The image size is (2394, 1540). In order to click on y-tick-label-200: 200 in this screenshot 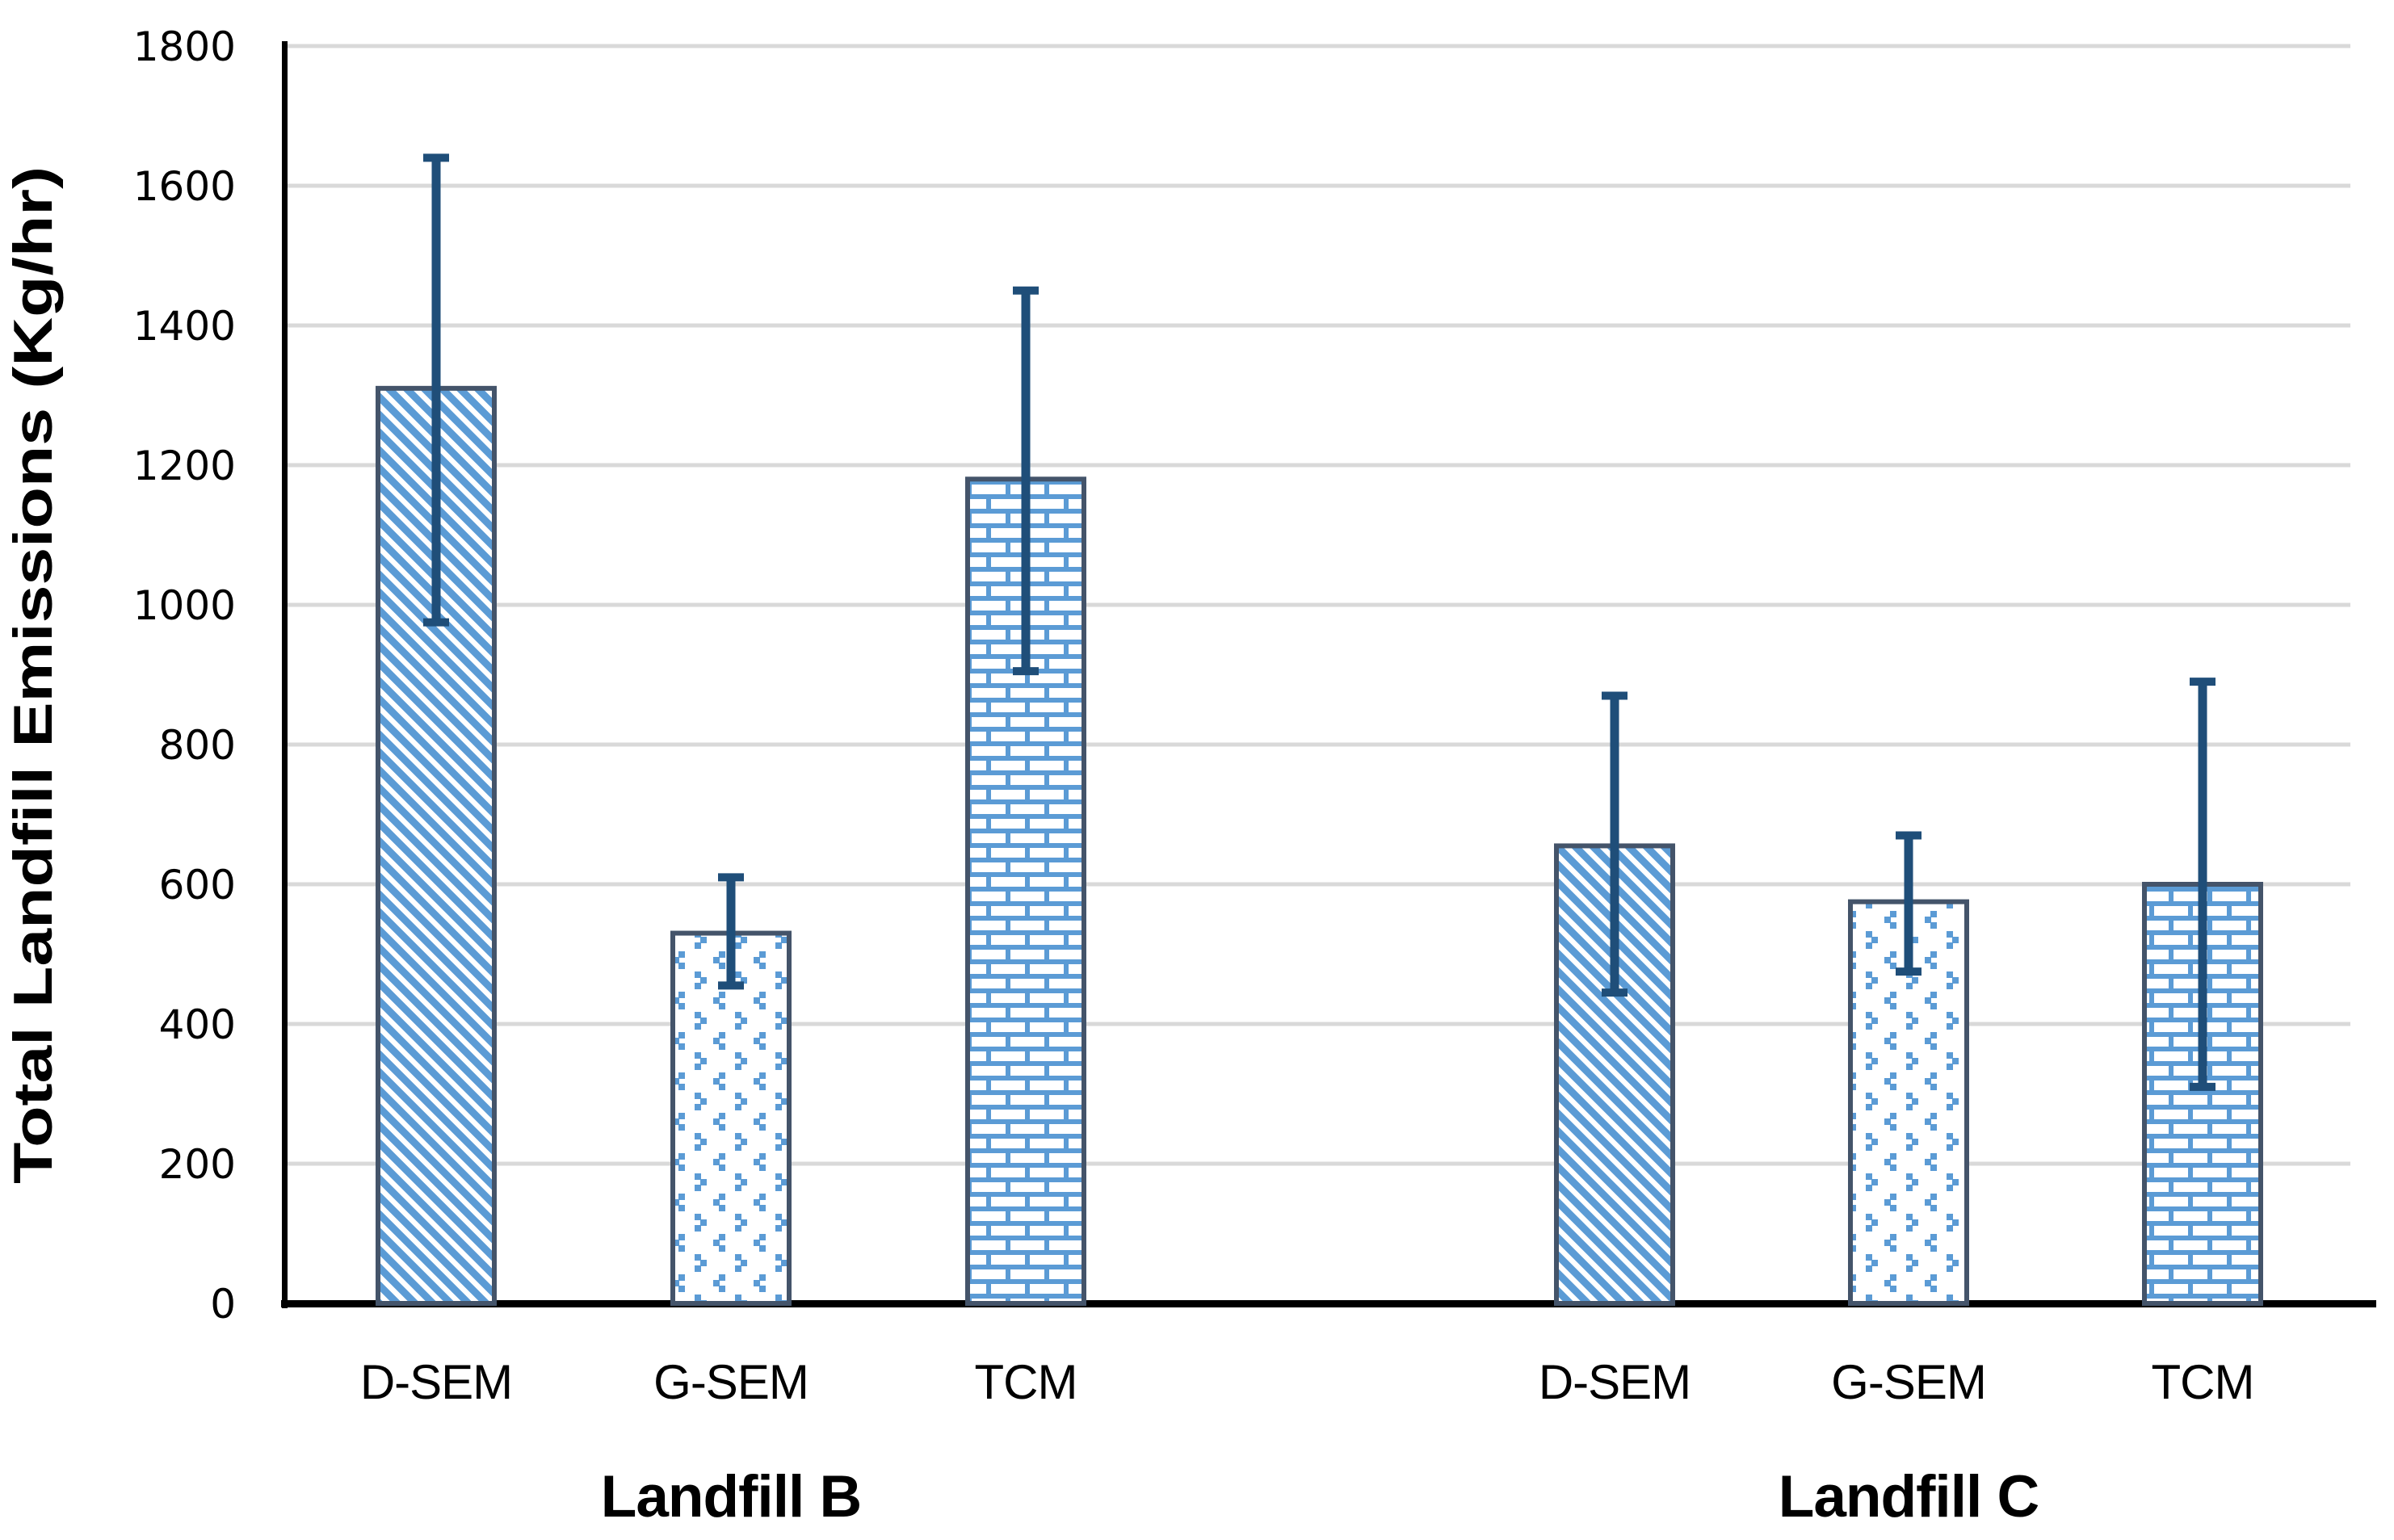, I will do `click(197, 1164)`.